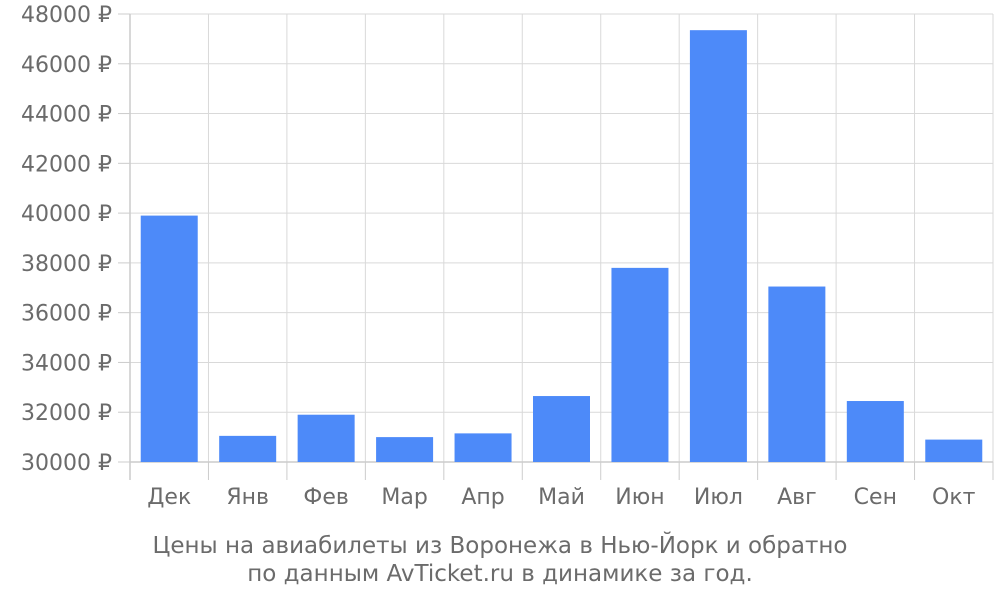  Describe the element at coordinates (247, 497) in the screenshot. I see `x-tick-label: Янв` at that location.